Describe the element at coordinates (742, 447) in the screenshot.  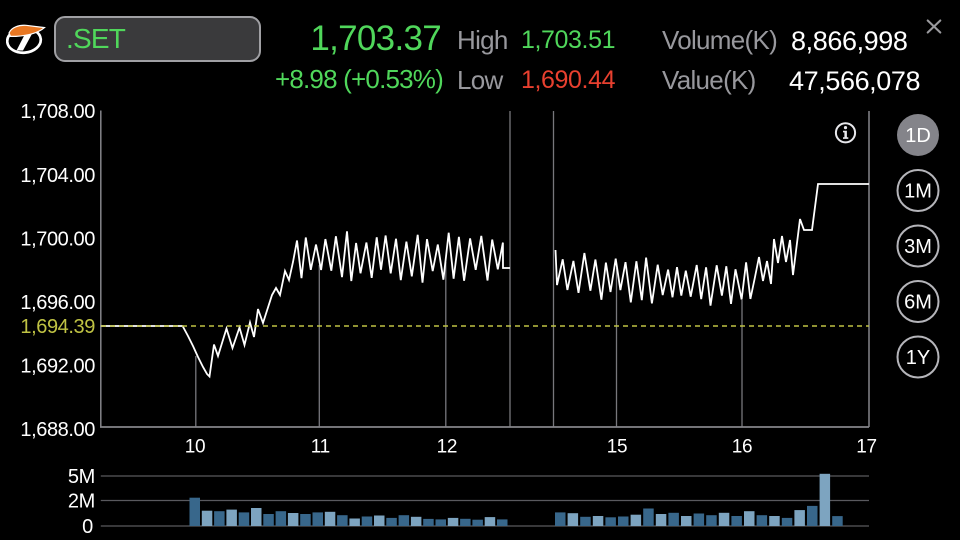
I see `svg-text: 16` at that location.